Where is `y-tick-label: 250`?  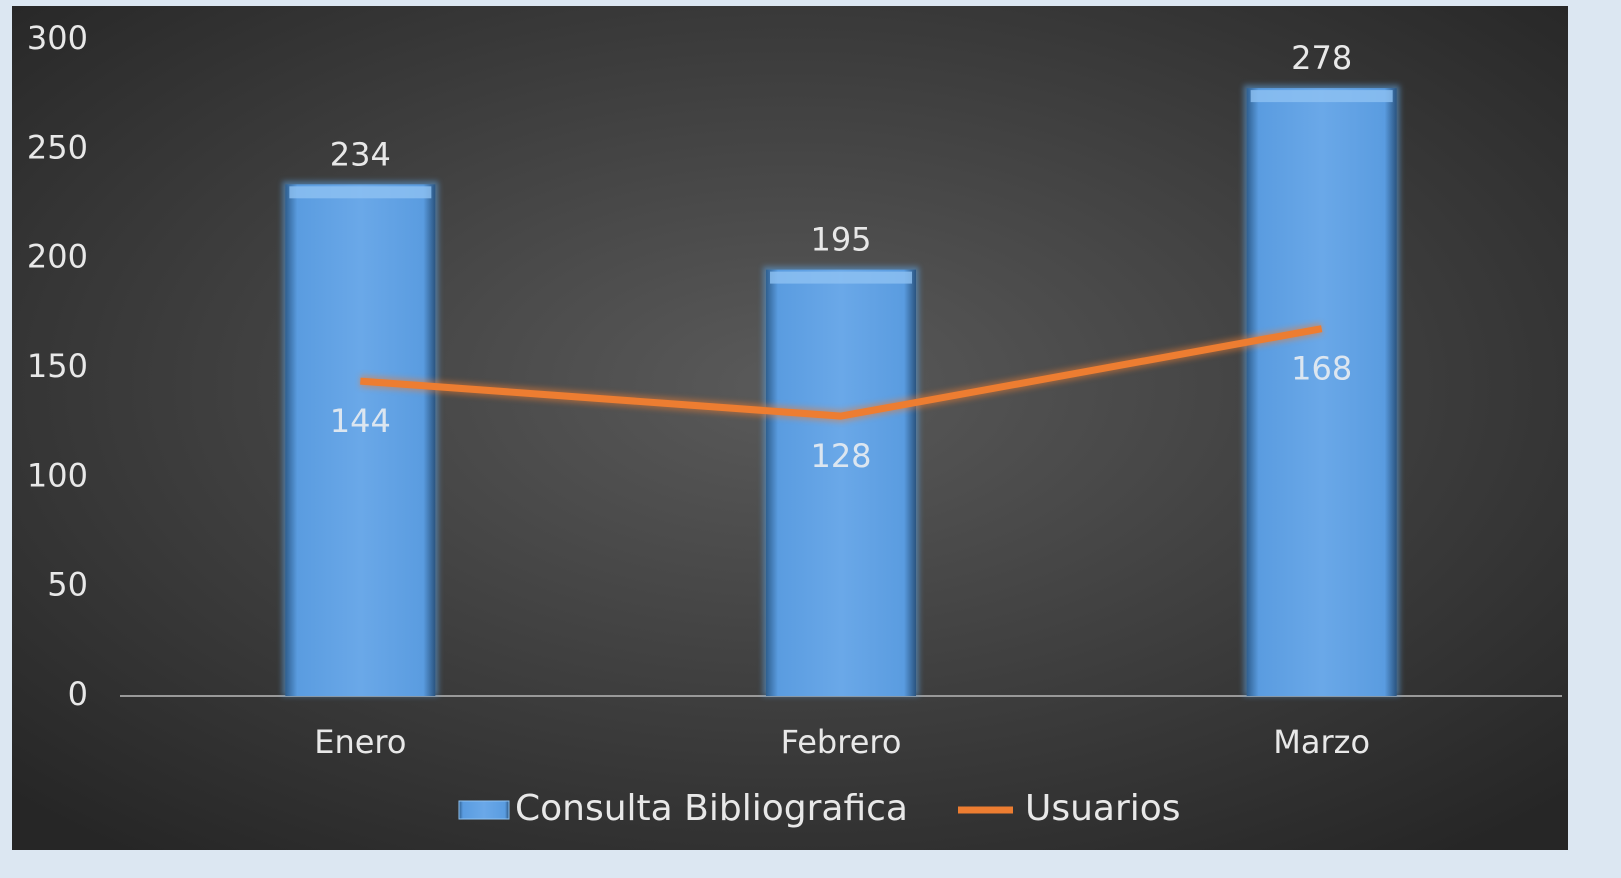 y-tick-label: 250 is located at coordinates (57, 147).